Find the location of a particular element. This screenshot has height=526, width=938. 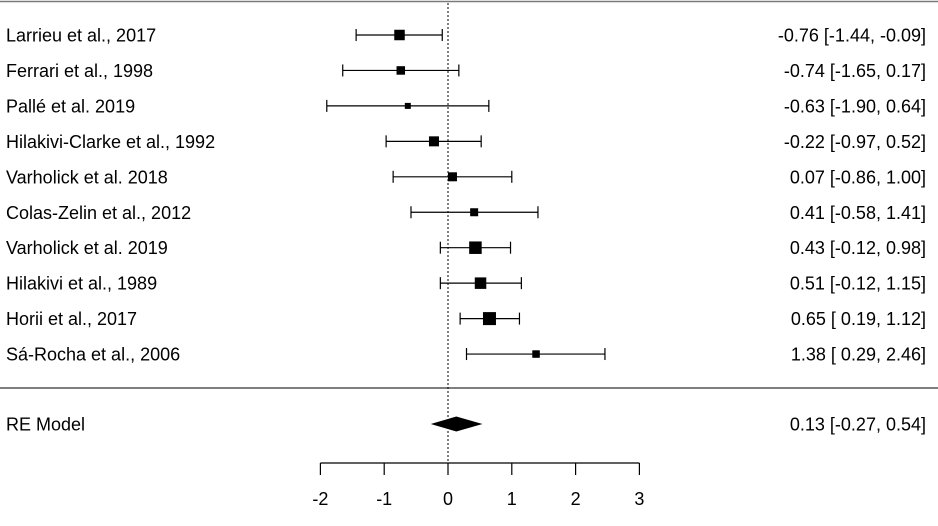

study-label: Larrieu et al., 2017 is located at coordinates (81, 36).